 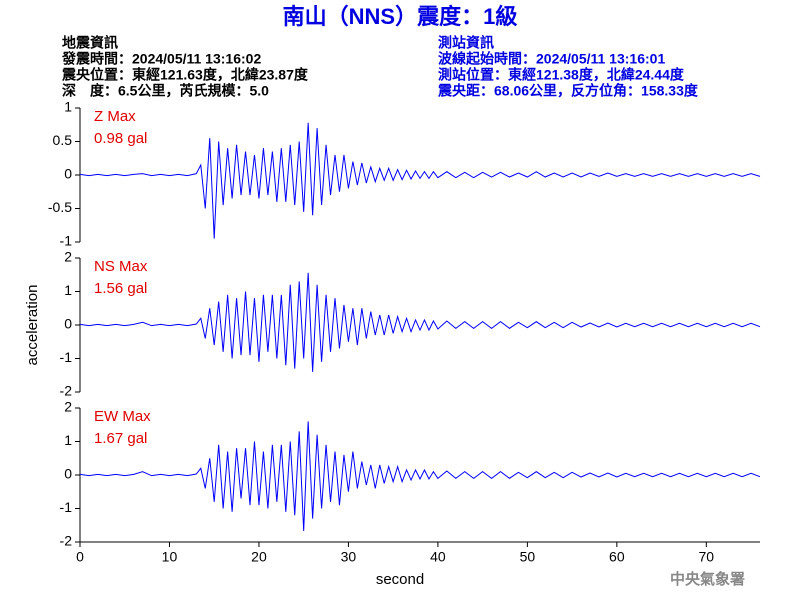 I want to click on panel-max: 1.56 gal, so click(x=120, y=288).